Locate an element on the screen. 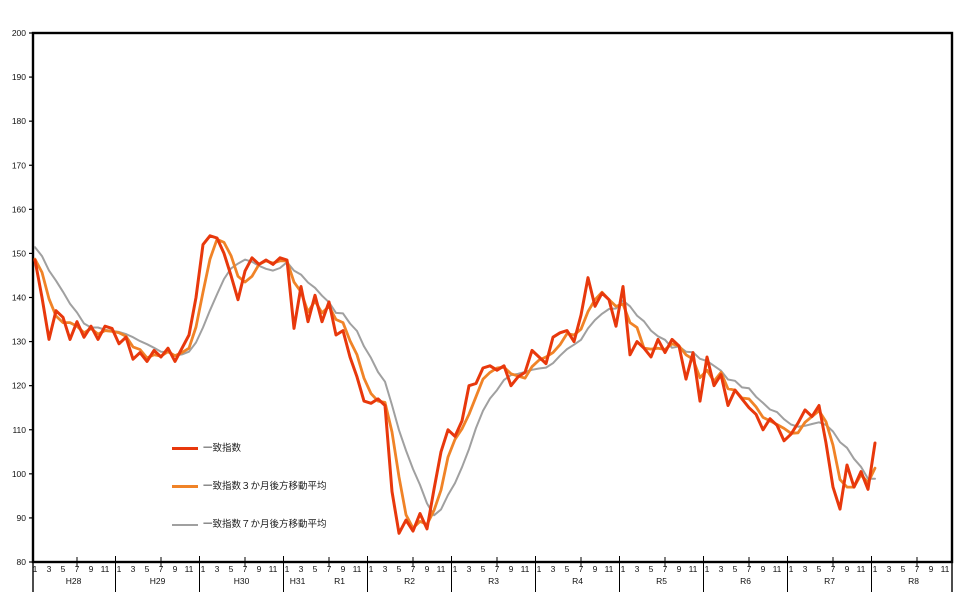 Image resolution: width=961 pixels, height=593 pixels. legend-swatch-3month-moving-average is located at coordinates (185, 486).